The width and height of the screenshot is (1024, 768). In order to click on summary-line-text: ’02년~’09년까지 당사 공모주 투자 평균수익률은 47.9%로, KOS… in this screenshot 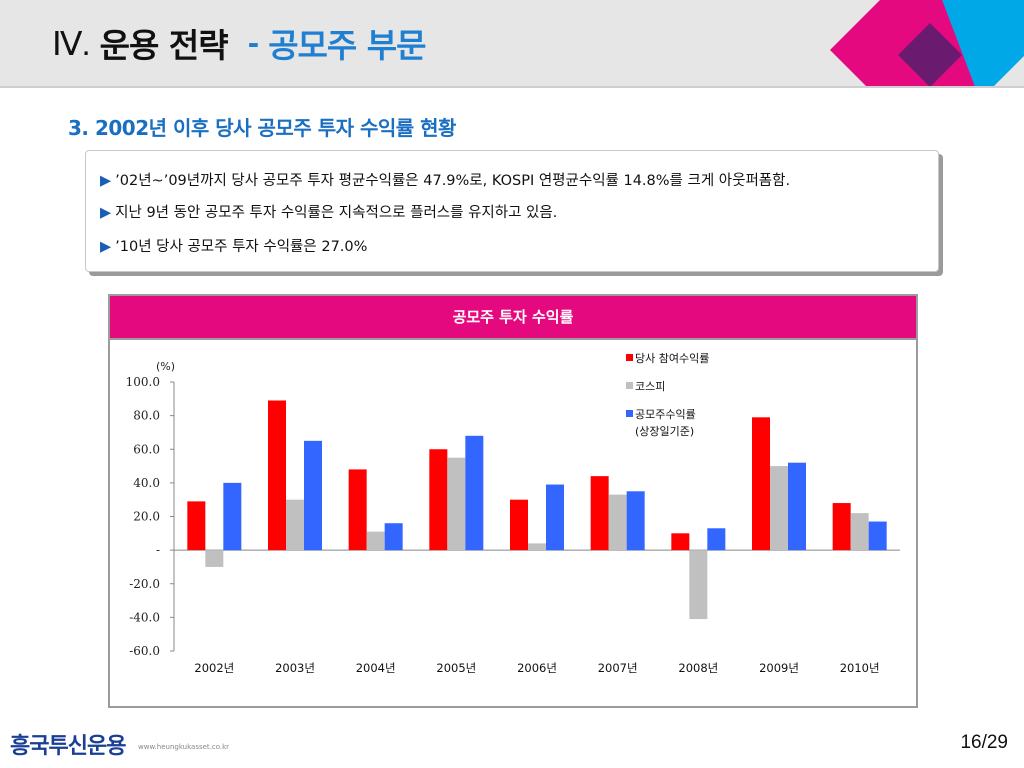, I will do `click(453, 181)`.